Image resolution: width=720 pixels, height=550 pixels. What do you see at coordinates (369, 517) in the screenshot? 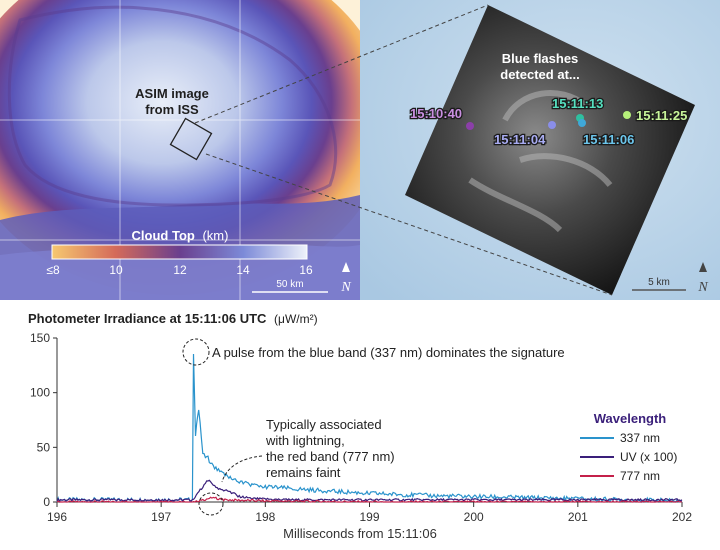
I see `x-tick-label: 199` at bounding box center [369, 517].